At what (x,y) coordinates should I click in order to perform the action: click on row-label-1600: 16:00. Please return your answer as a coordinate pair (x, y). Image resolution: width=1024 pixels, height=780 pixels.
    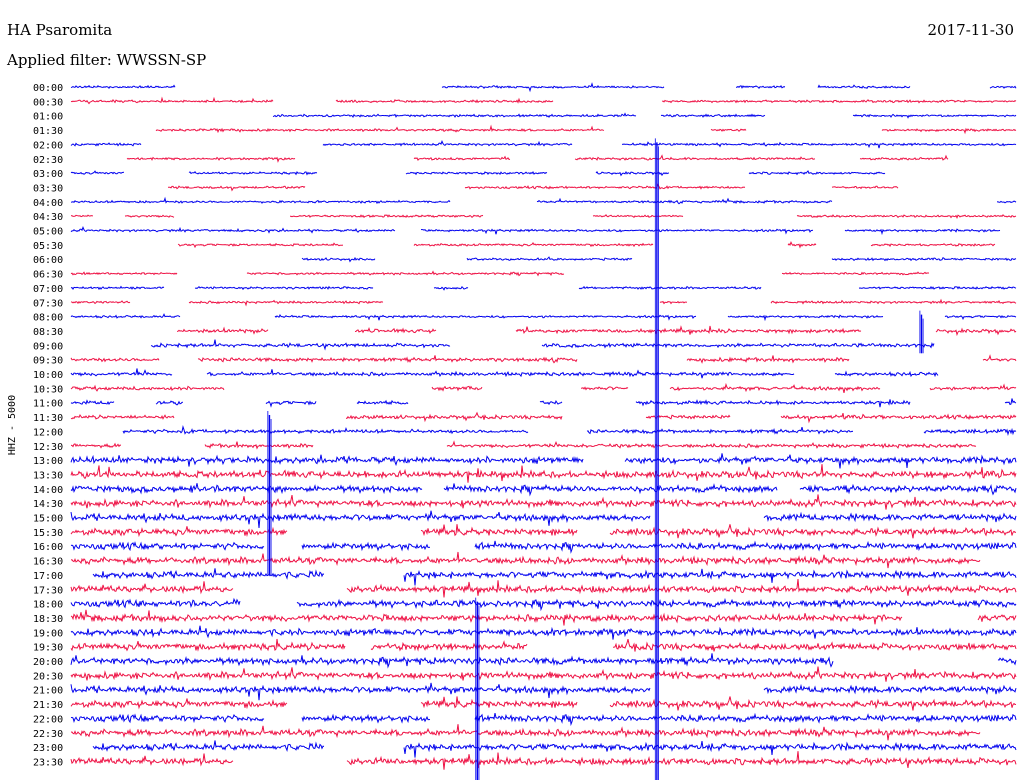
    Looking at the image, I should click on (48, 547).